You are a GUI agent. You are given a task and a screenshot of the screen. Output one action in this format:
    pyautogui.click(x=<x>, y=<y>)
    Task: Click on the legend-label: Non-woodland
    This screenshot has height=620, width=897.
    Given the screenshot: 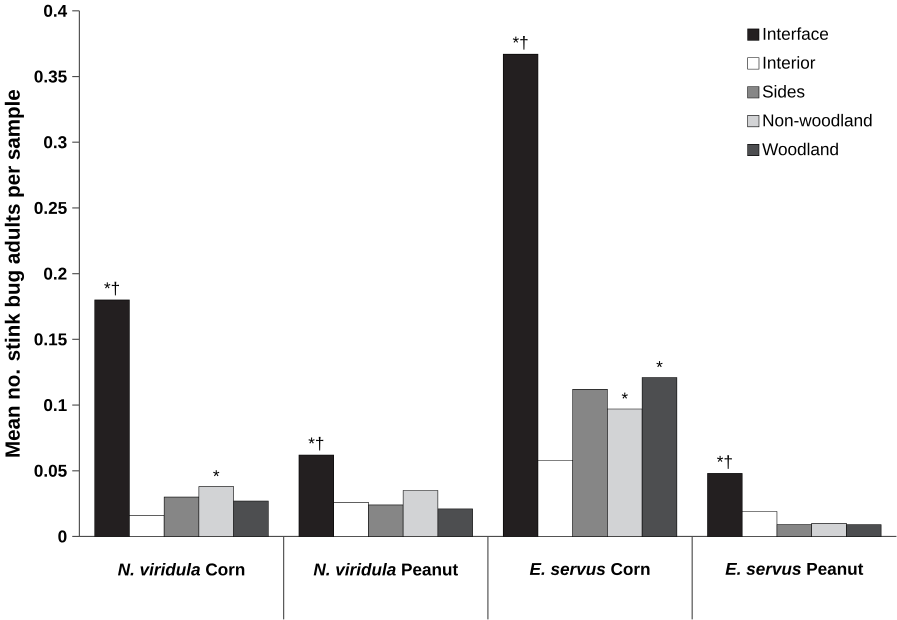 What is the action you would take?
    pyautogui.click(x=818, y=120)
    